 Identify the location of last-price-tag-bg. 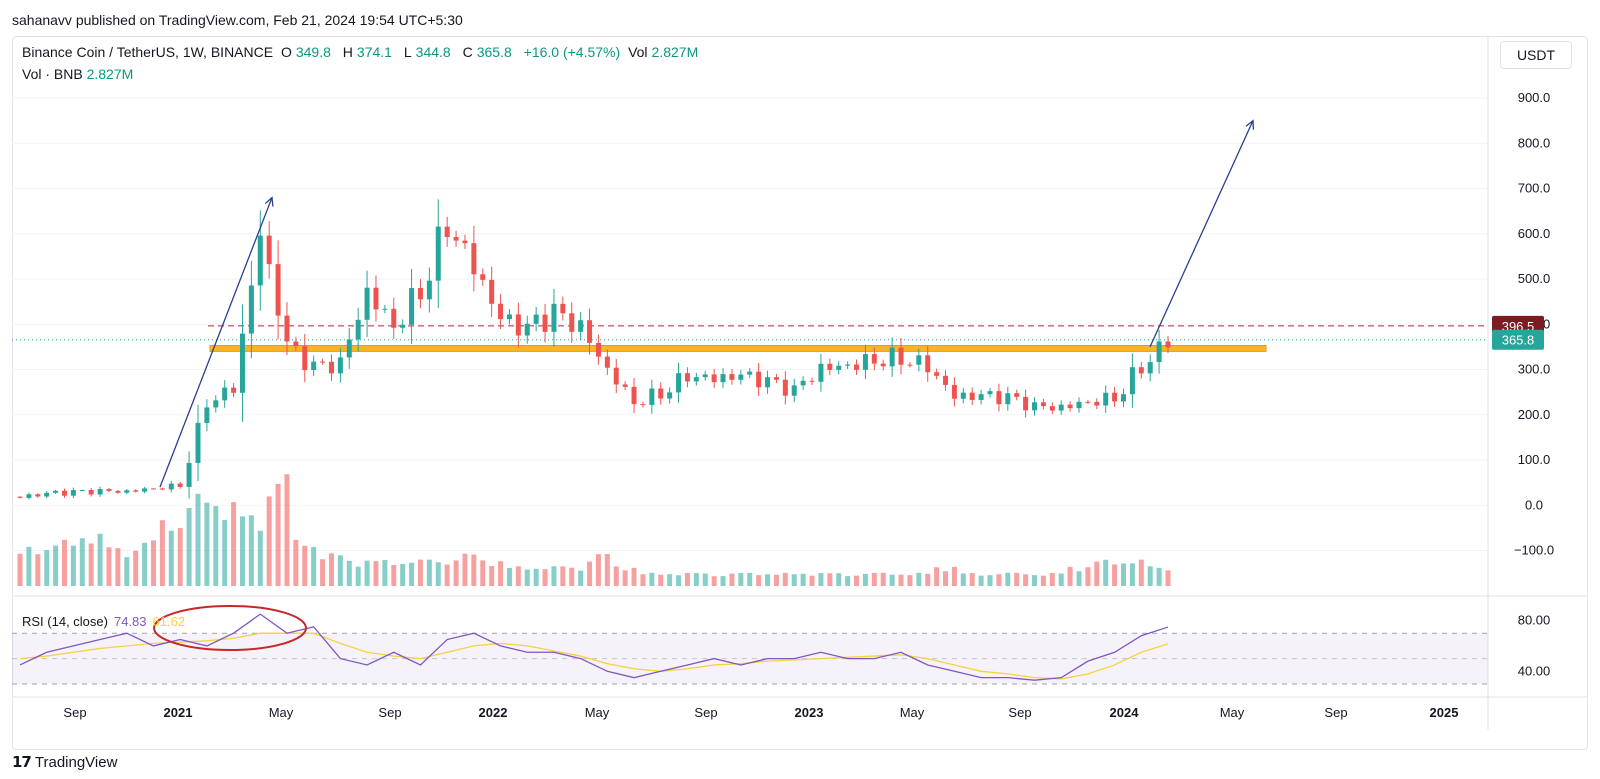
(1518, 339).